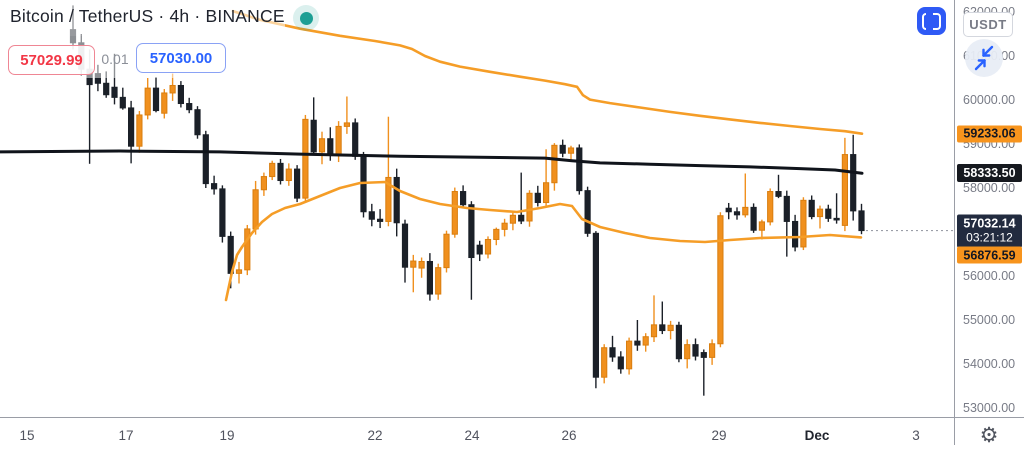  Describe the element at coordinates (989, 188) in the screenshot. I see `price-tick-label: 58000.00` at that location.